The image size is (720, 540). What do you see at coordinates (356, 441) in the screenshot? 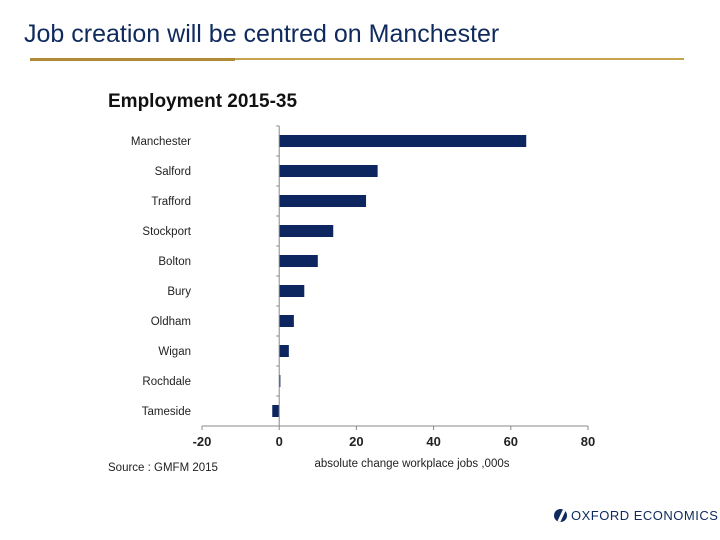
I see `value-tick-label: 20` at bounding box center [356, 441].